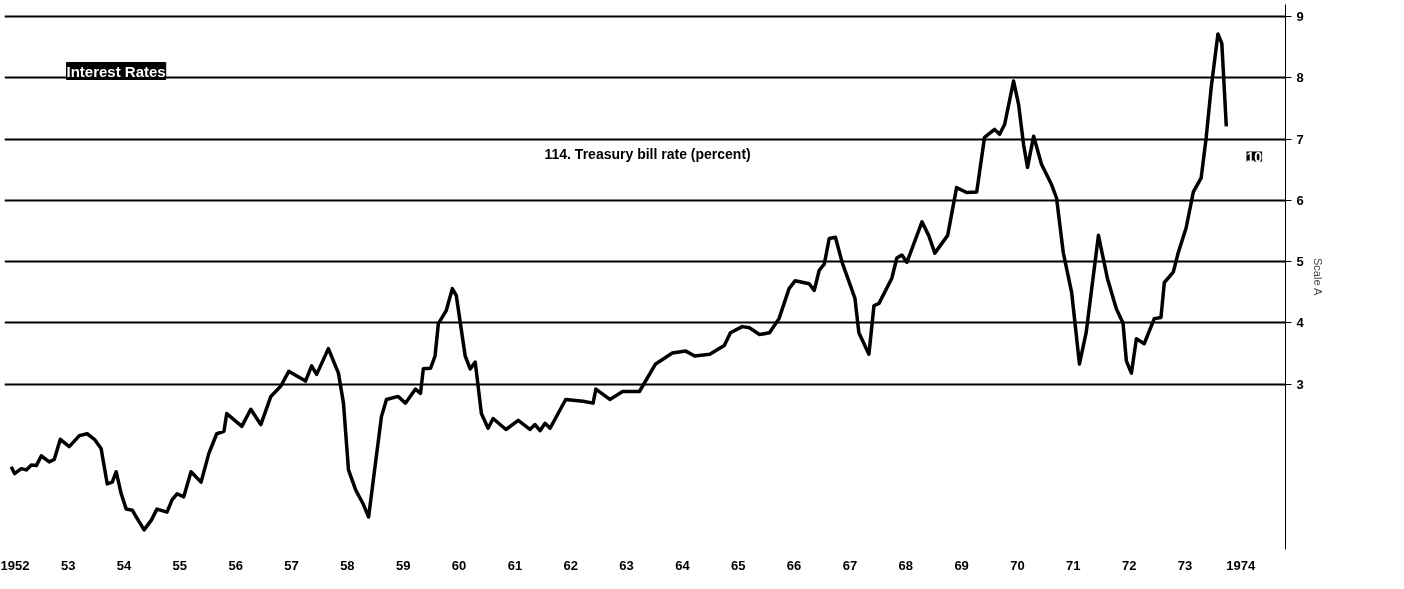 This screenshot has width=1404, height=589. What do you see at coordinates (1254, 156) in the screenshot?
I see `annotation: 10` at bounding box center [1254, 156].